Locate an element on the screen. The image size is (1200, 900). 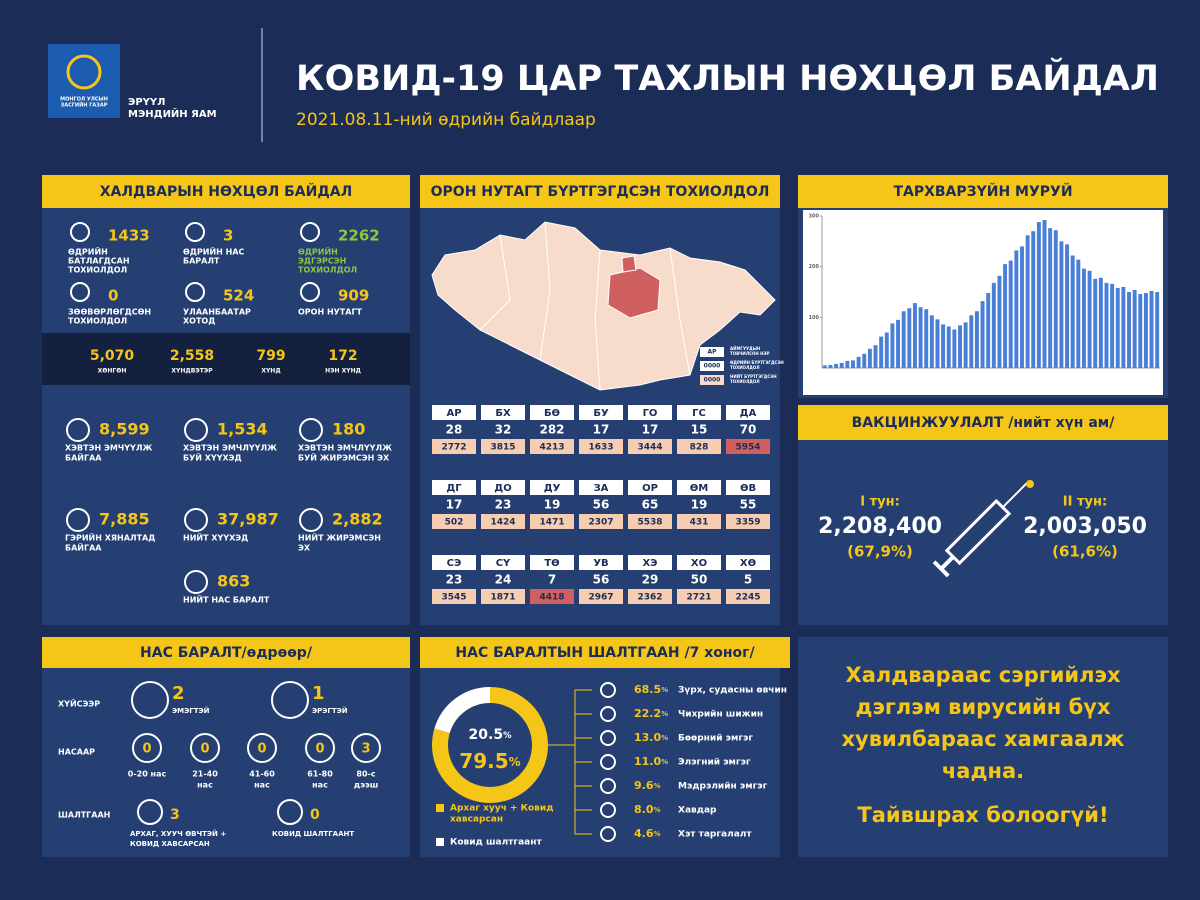
legend-label: ӨДРИЙН БҮРТГЭГДСЭН is located at coordinates (757, 362).